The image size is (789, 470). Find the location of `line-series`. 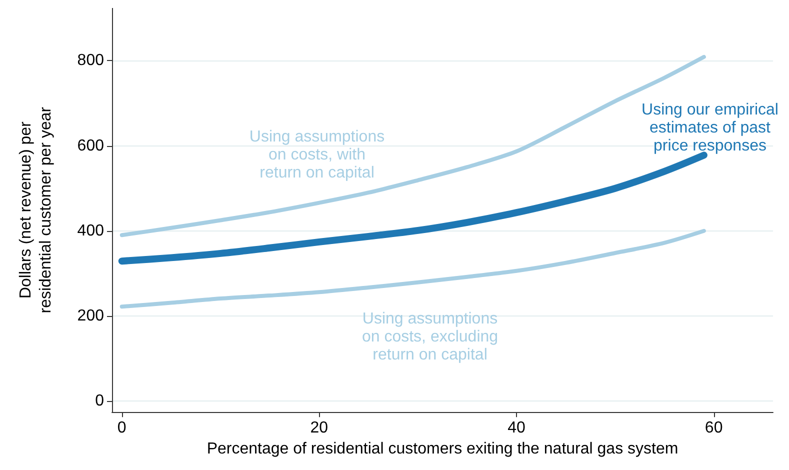

line-series is located at coordinates (413, 268).